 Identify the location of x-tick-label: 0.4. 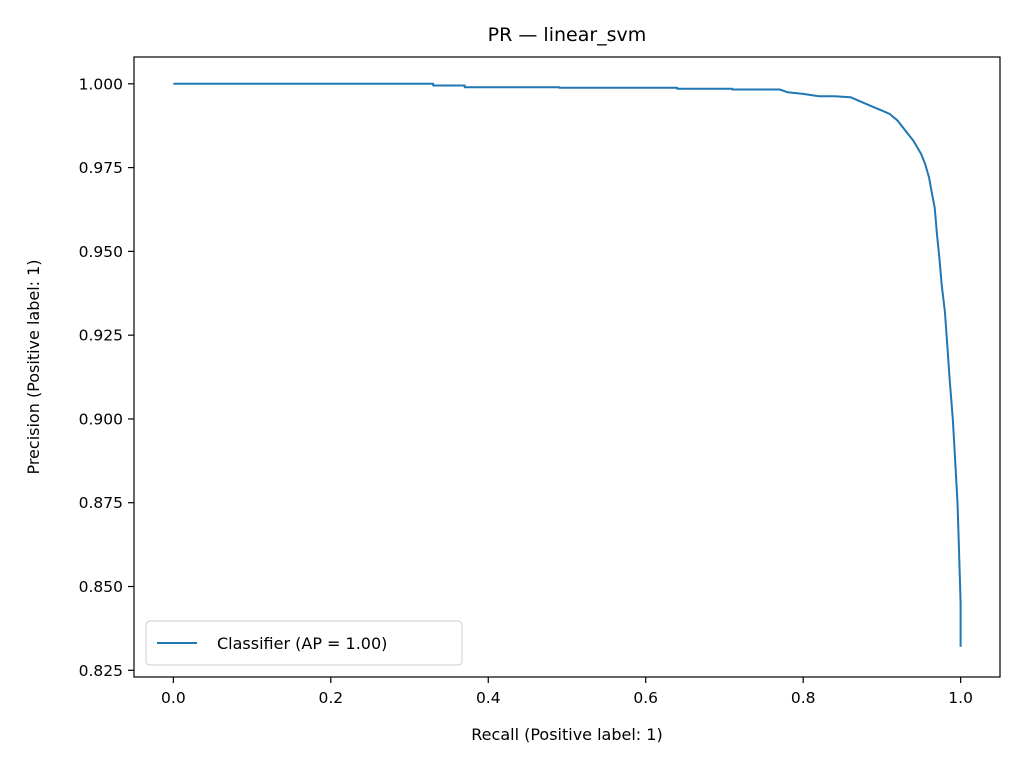
(488, 698).